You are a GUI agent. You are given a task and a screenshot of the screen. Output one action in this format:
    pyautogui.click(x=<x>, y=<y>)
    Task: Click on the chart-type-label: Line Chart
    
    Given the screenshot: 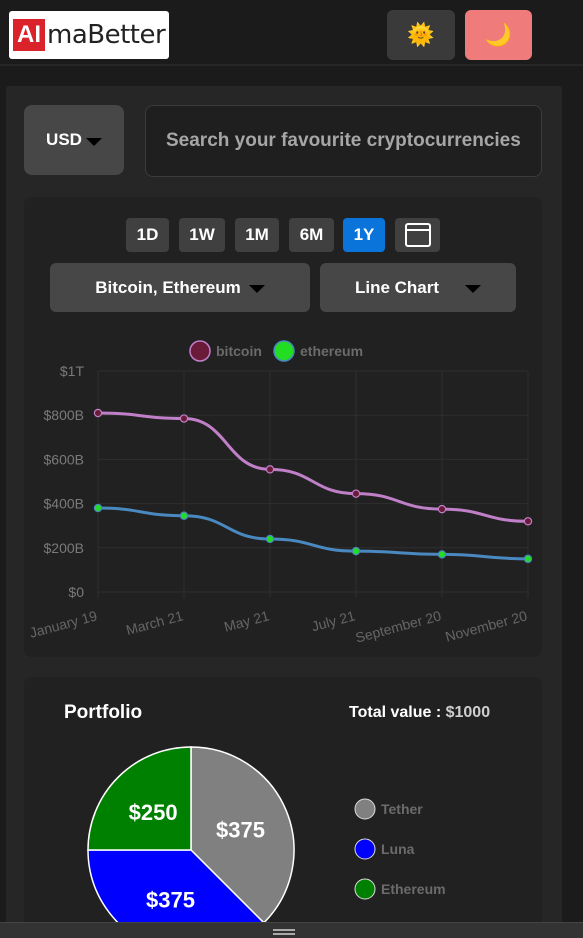 What is the action you would take?
    pyautogui.click(x=397, y=287)
    